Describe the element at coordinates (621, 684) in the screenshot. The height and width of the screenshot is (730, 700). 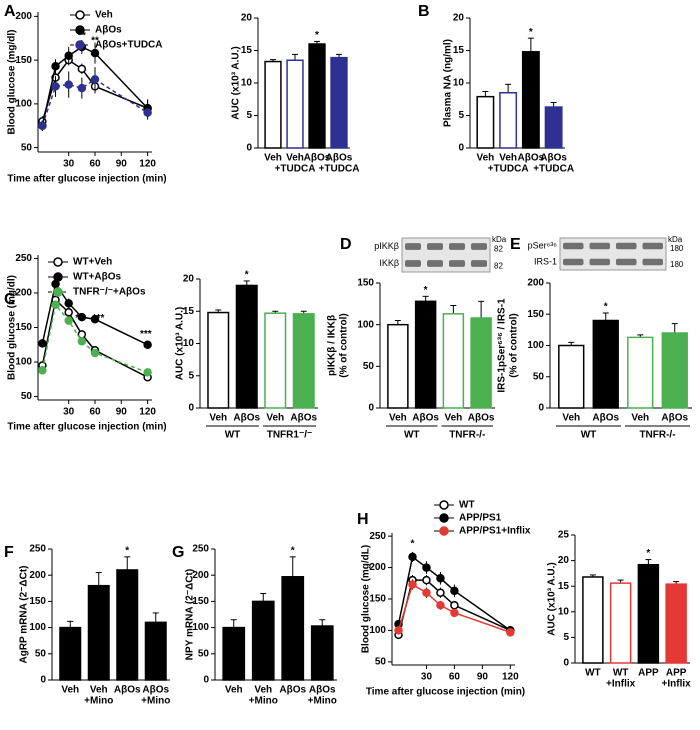
I see `x-tick-label: +Inflix` at that location.